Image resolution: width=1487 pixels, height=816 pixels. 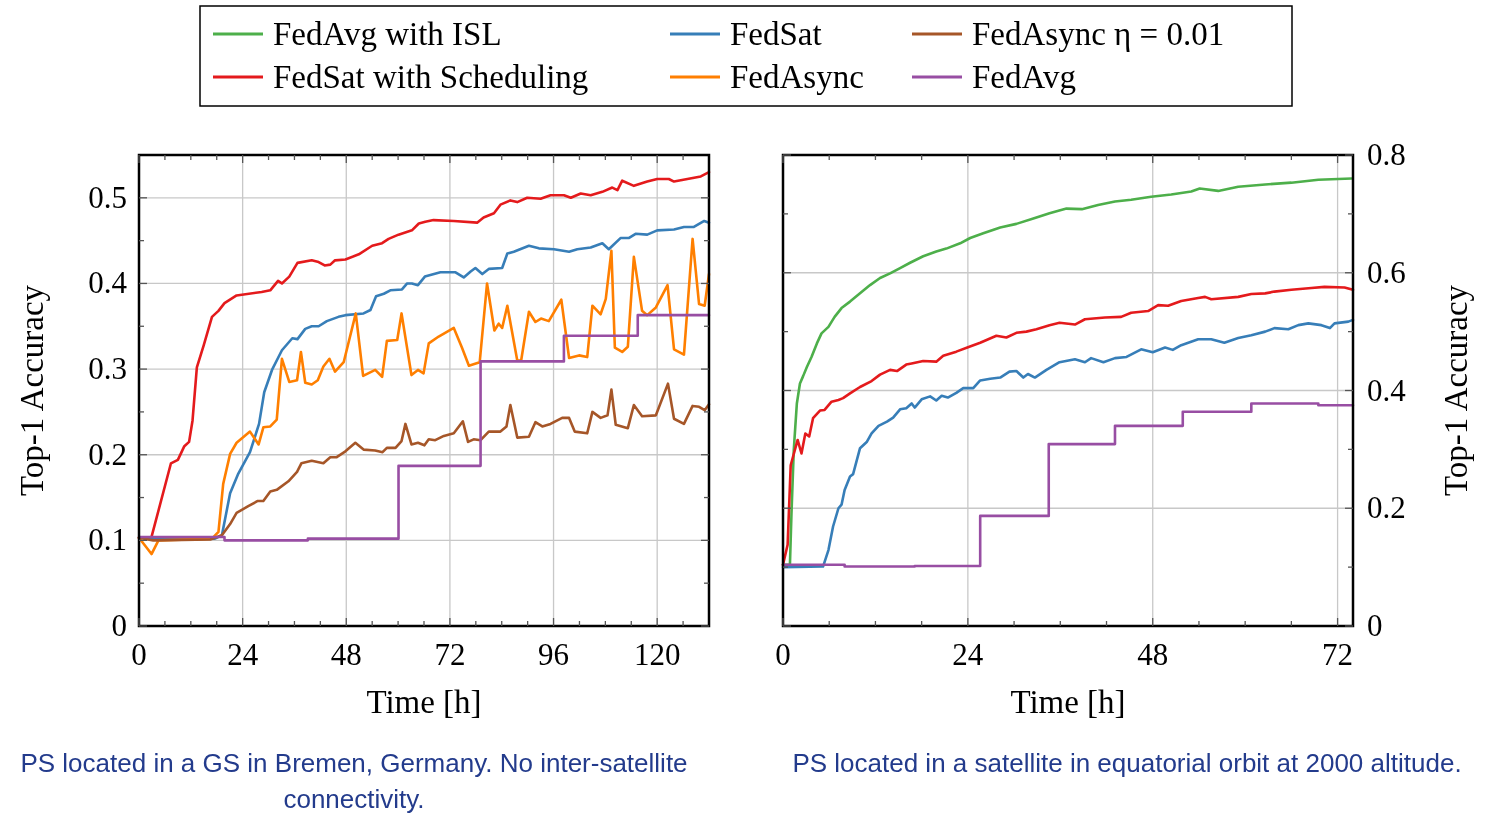 What do you see at coordinates (797, 77) in the screenshot?
I see `legend-label: FedAsync` at bounding box center [797, 77].